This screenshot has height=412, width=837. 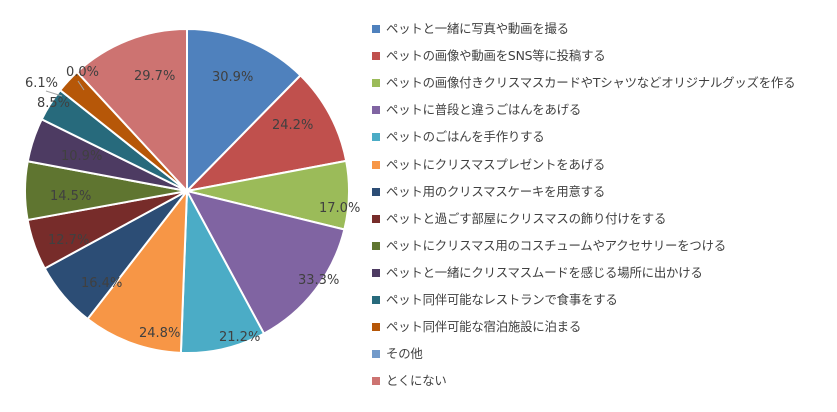 I want to click on legend-label: ペットのごはんを手作りする, so click(x=465, y=137).